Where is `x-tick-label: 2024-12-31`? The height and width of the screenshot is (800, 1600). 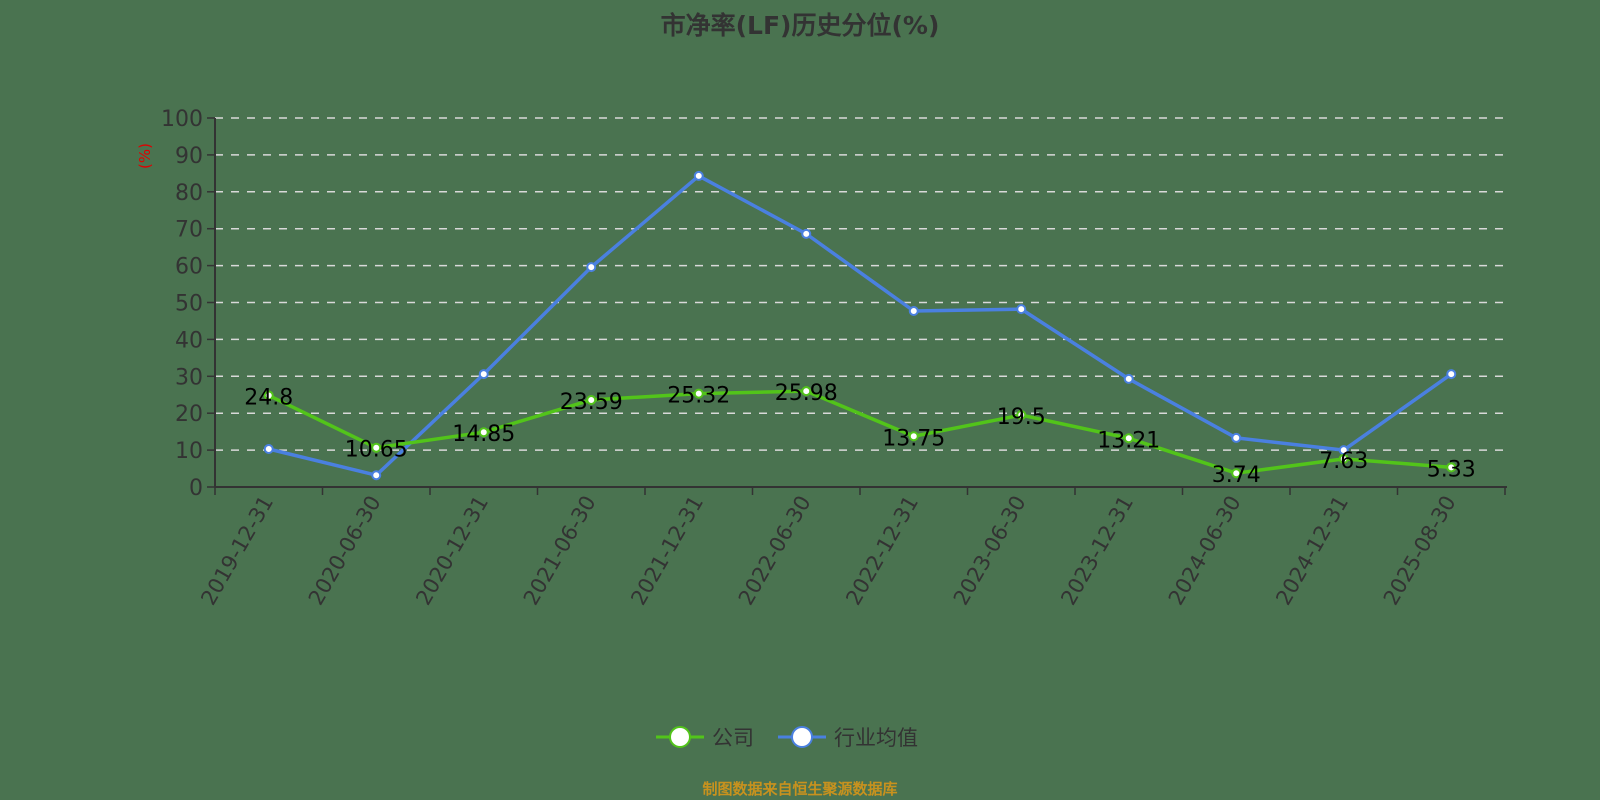
x-tick-label: 2024-12-31 is located at coordinates (1312, 551).